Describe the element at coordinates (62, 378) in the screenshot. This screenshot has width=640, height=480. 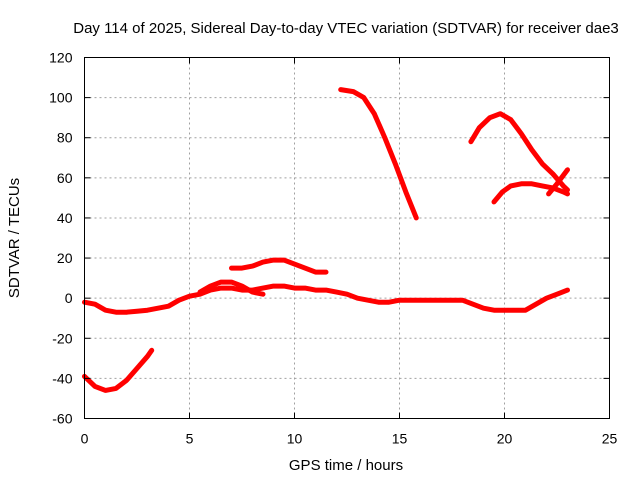
I see `y-tick-label: -40` at that location.